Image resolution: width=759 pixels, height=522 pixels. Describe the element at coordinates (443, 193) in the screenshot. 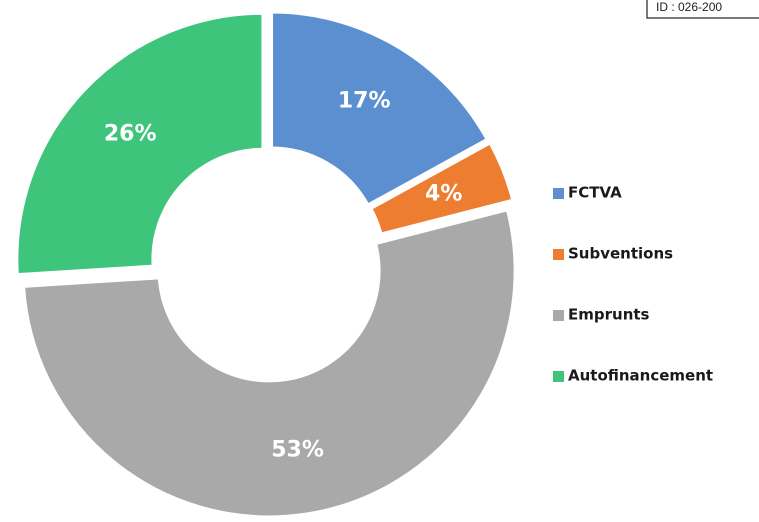

I see `slice-label: 4%` at that location.